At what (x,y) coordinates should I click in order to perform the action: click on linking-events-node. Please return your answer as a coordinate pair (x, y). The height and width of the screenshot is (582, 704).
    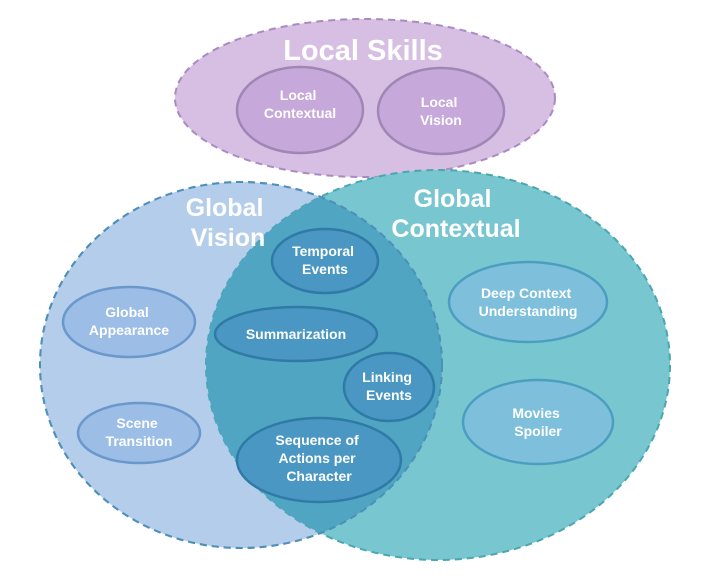
    Looking at the image, I should click on (389, 387).